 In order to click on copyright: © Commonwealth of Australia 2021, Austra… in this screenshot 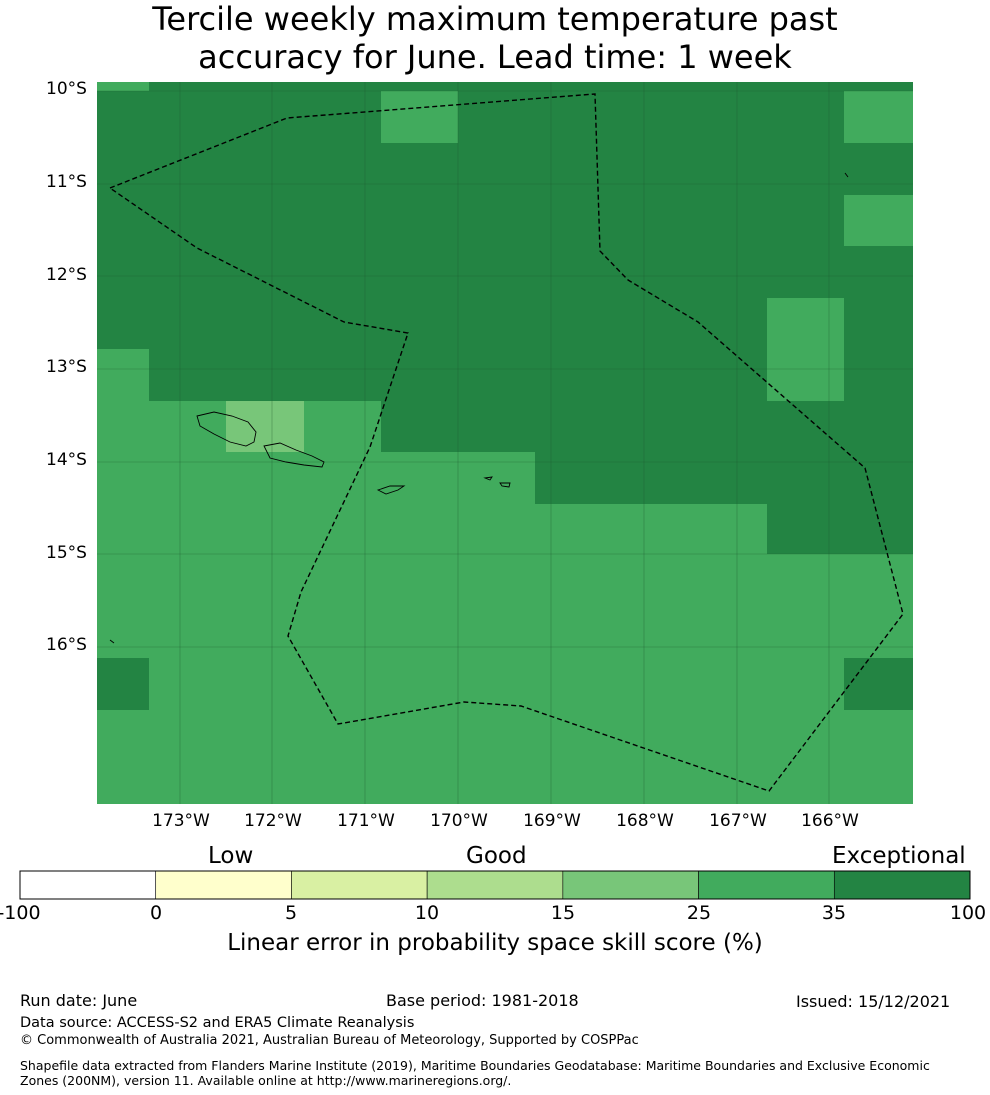, I will do `click(329, 1040)`.